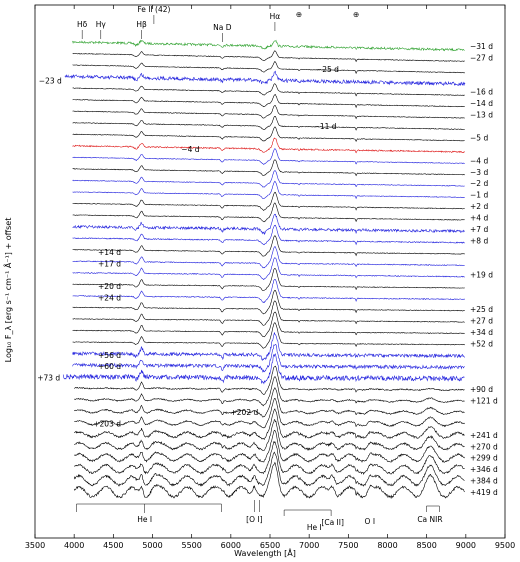 The height and width of the screenshot is (562, 520). What do you see at coordinates (479, 172) in the screenshot?
I see `epoch-label: −3 d` at bounding box center [479, 172].